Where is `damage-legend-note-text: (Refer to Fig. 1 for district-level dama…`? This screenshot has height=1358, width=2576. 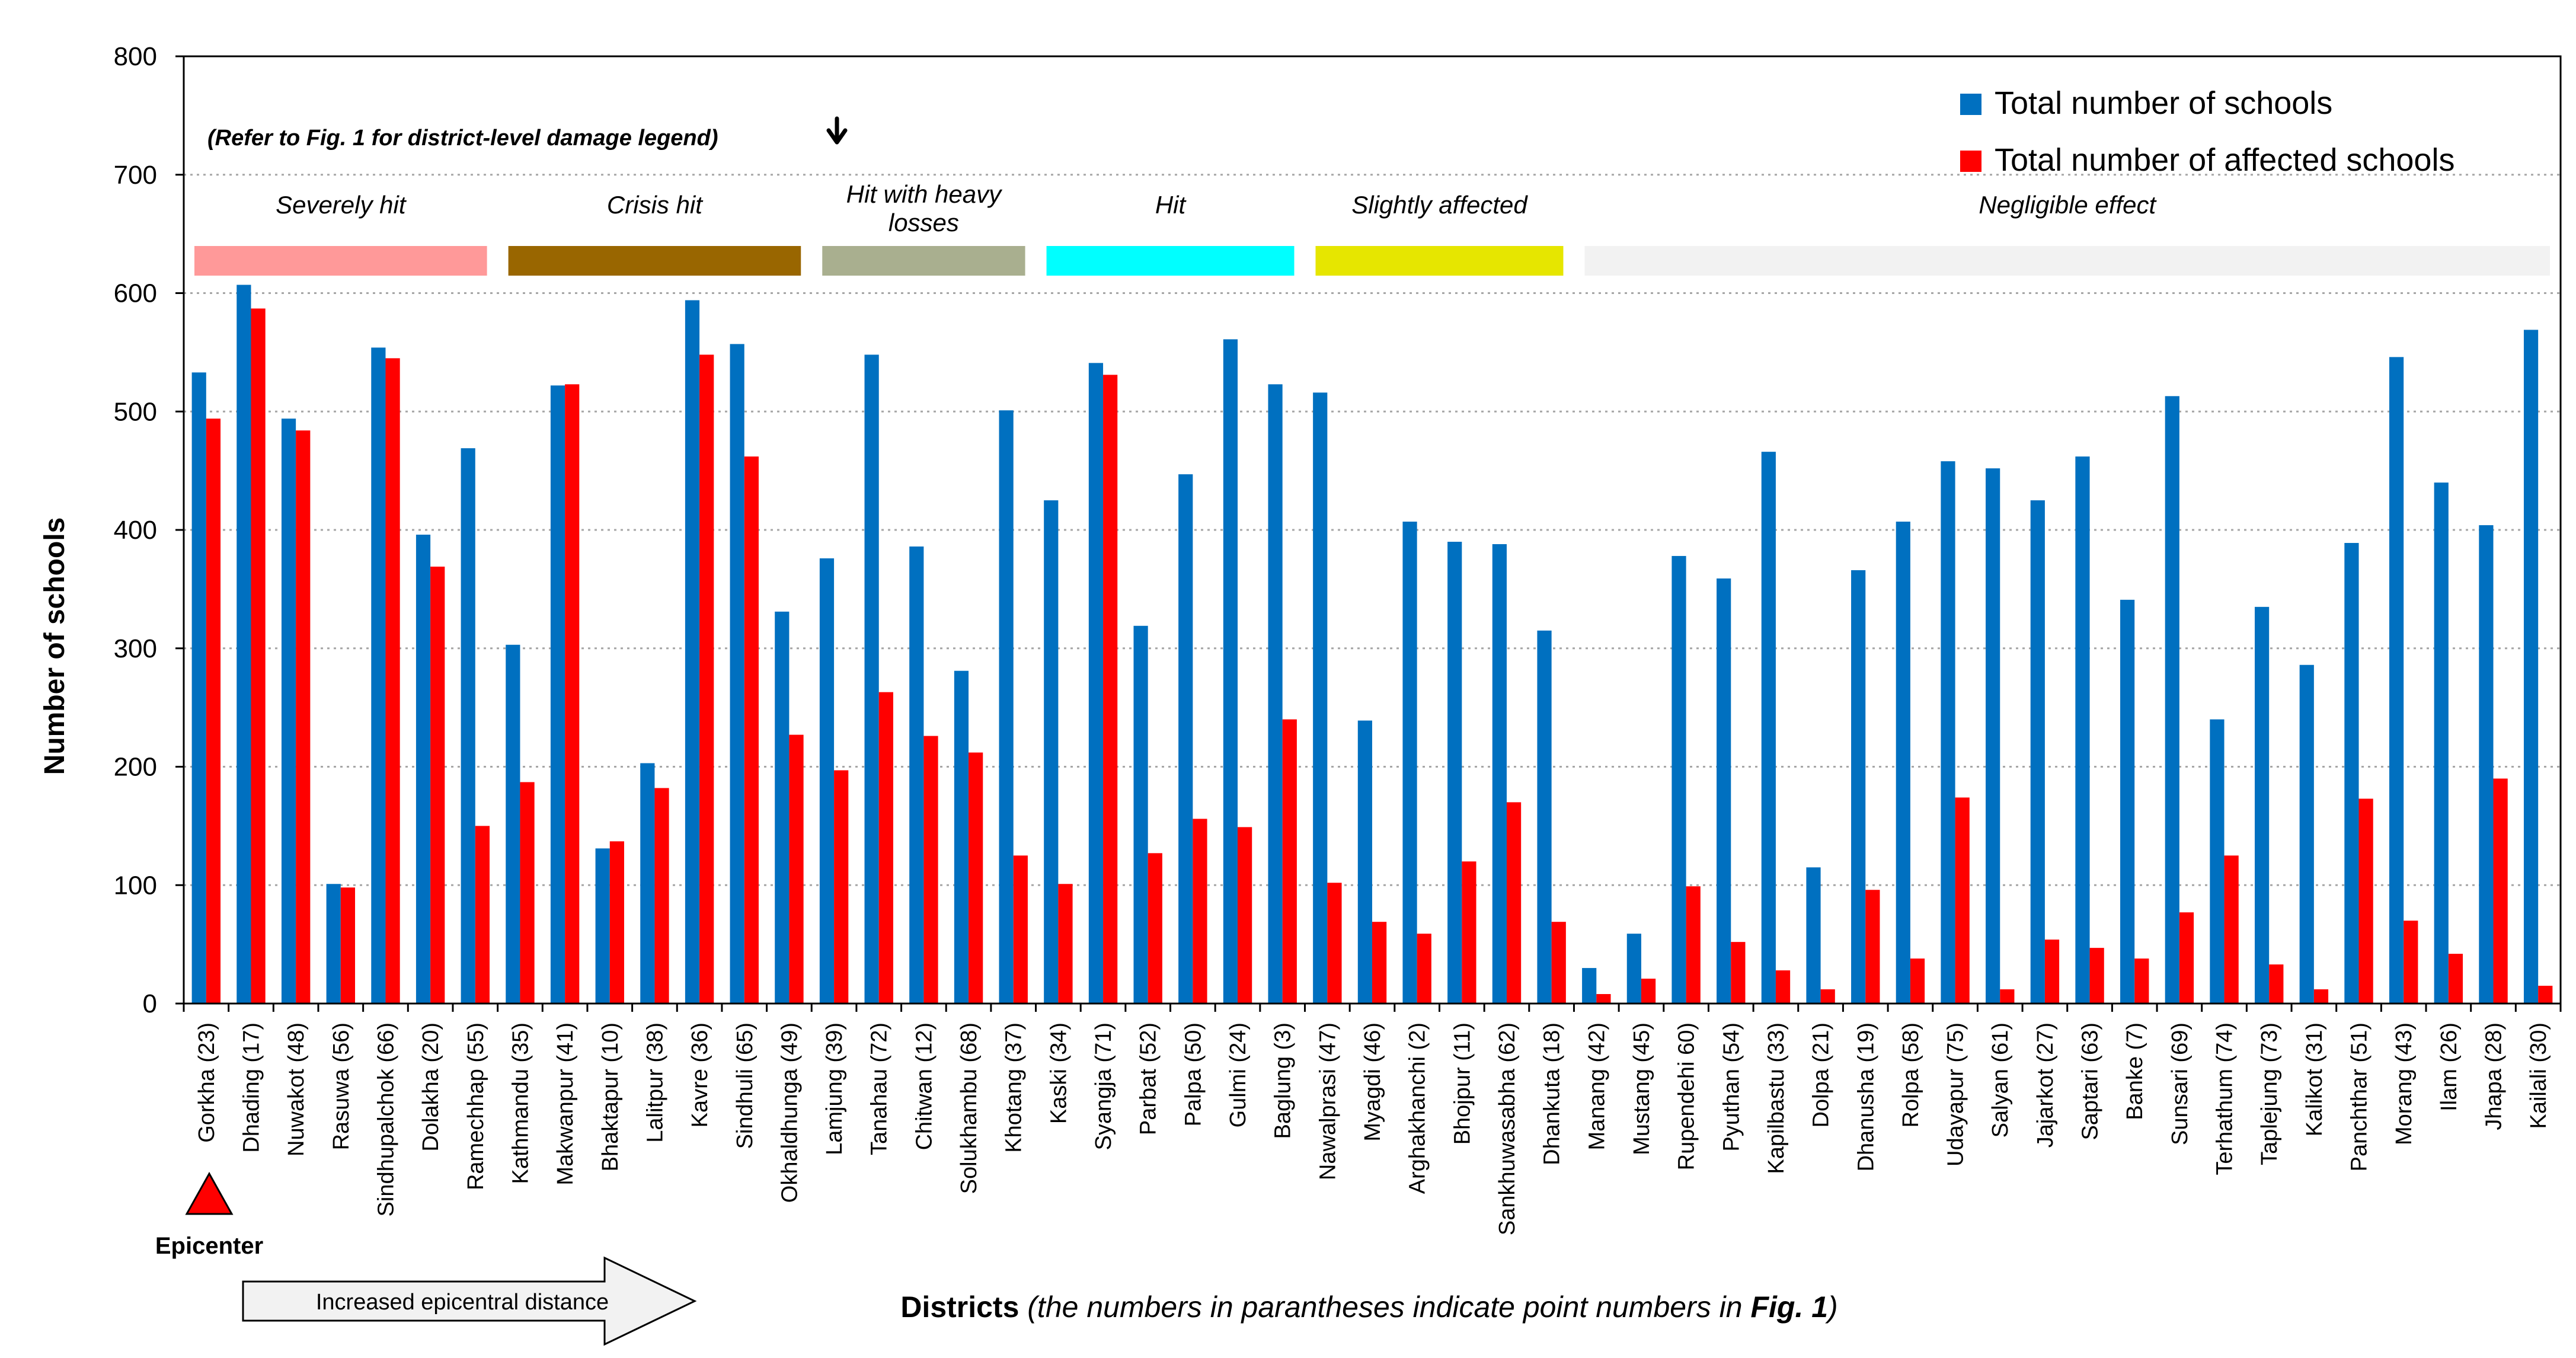
damage-legend-note-text: (Refer to Fig. 1 for district-level dama… is located at coordinates (462, 138).